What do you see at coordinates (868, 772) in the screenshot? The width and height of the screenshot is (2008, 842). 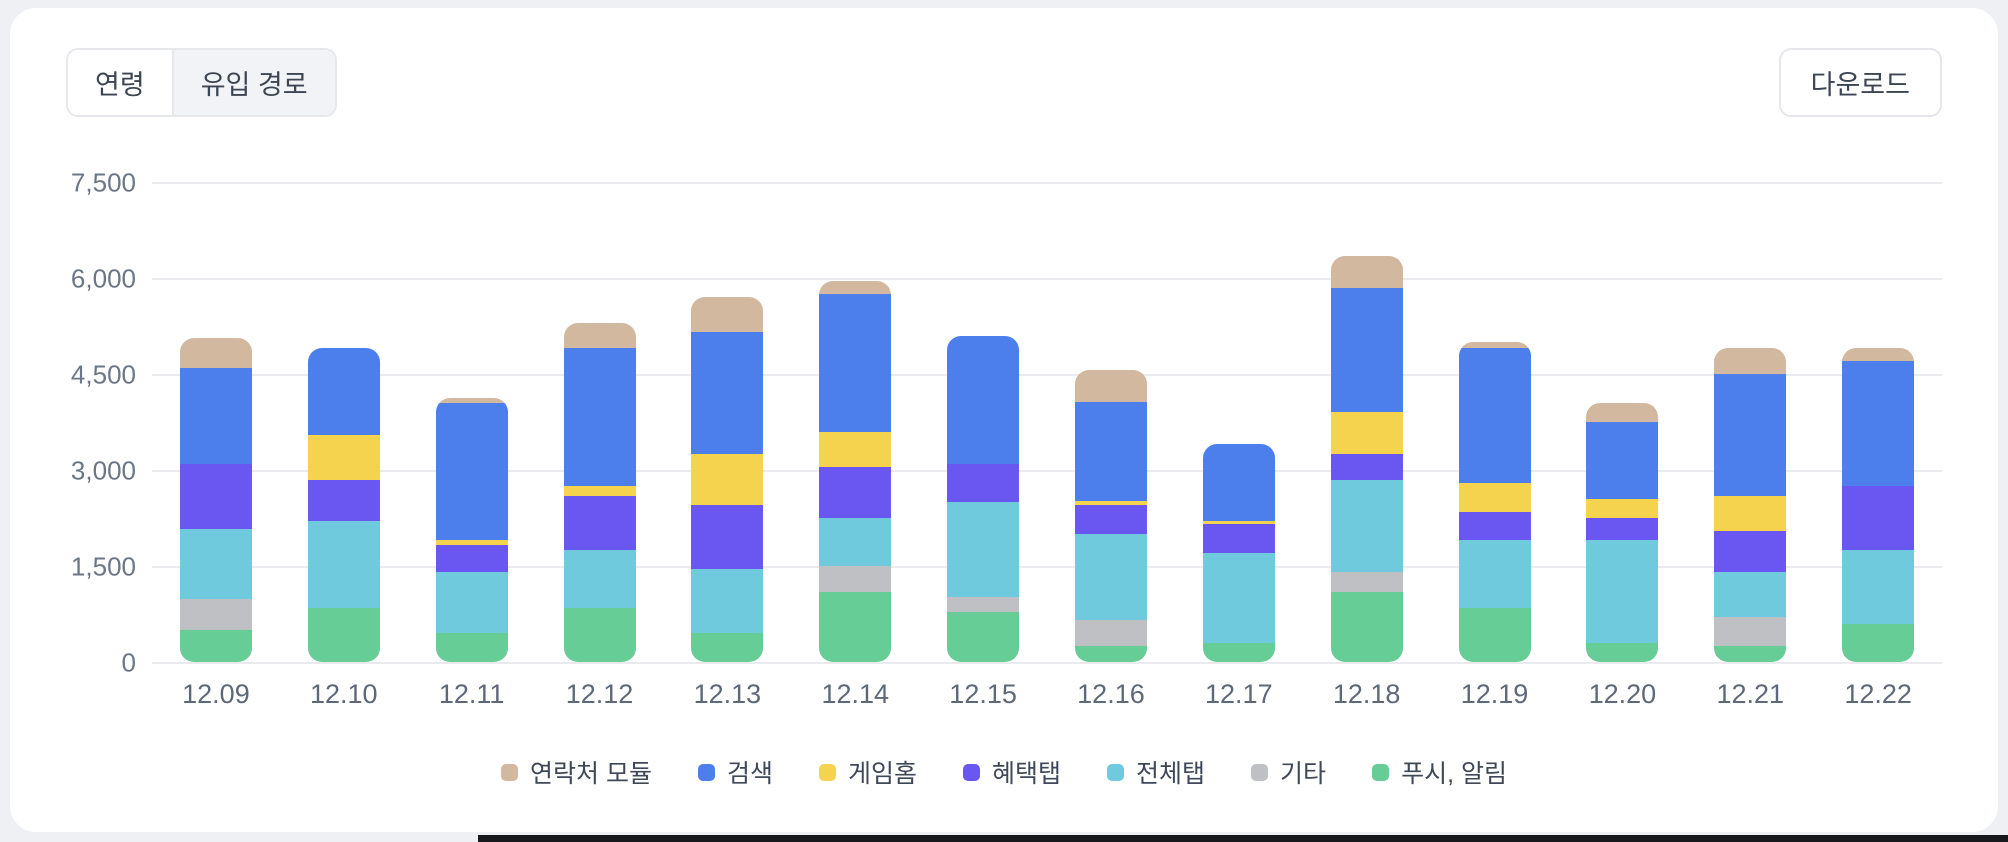 I see `legend-item: 게임홈` at bounding box center [868, 772].